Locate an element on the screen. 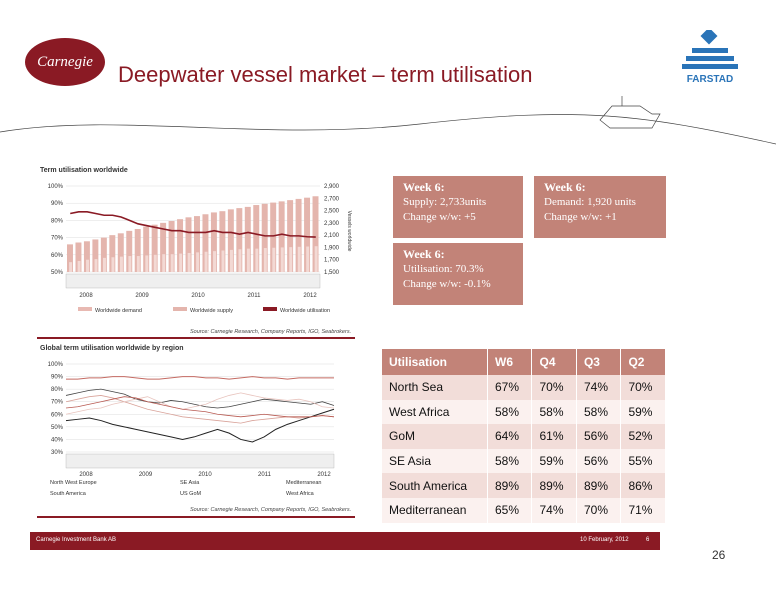 This screenshot has height=600, width=776. table-row: SE Asia 58% 59% 56% 55% is located at coordinates (524, 461).